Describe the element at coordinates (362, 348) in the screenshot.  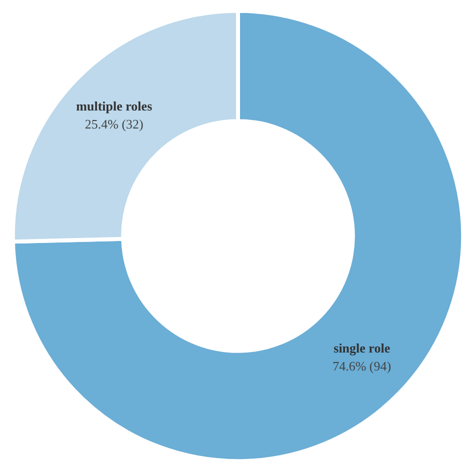
I see `slice-label: single role` at that location.